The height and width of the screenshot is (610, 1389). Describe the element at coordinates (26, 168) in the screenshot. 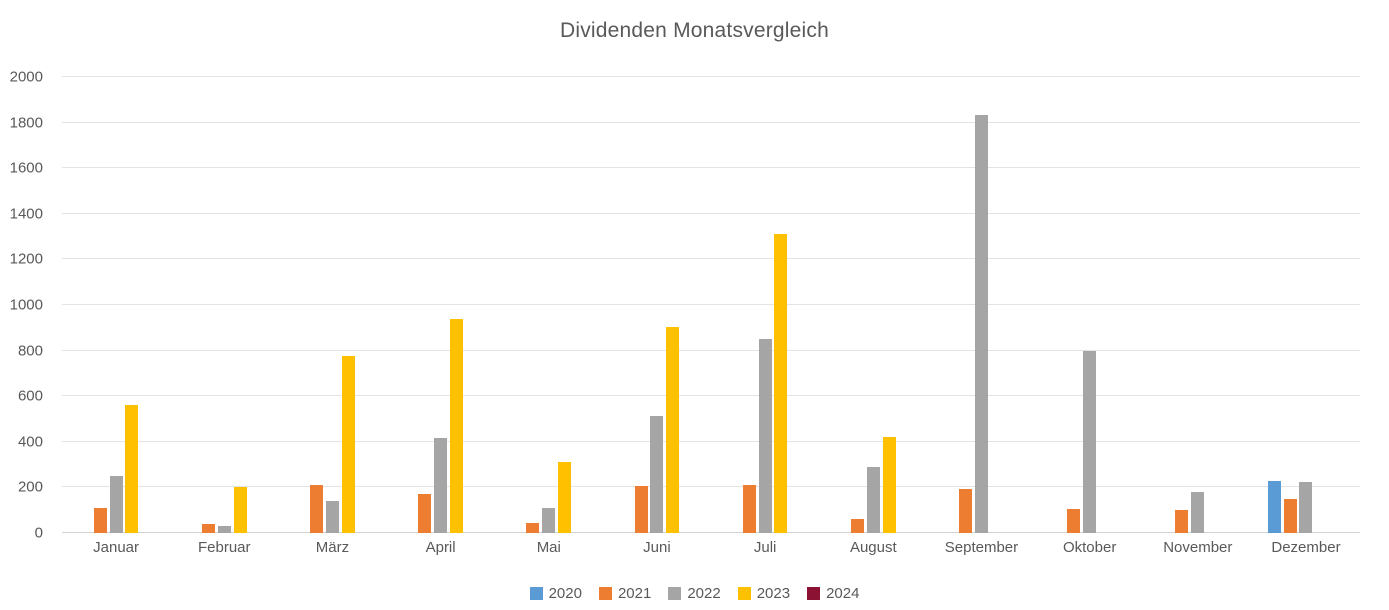

I see `y-tick-label: 1600` at that location.